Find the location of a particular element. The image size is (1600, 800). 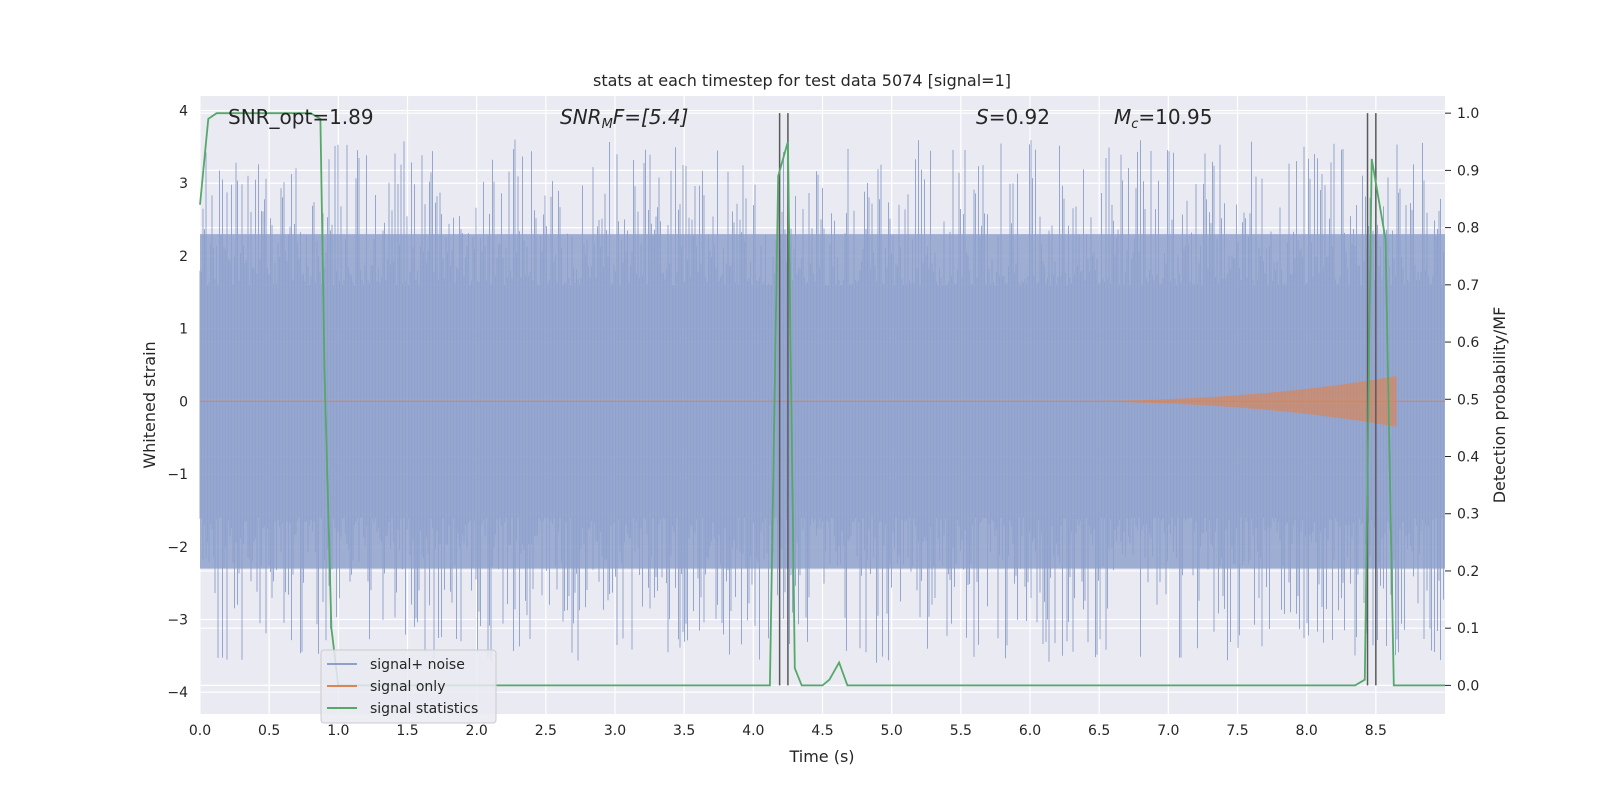

y-right-tick-label: 0.8 is located at coordinates (1468, 229).